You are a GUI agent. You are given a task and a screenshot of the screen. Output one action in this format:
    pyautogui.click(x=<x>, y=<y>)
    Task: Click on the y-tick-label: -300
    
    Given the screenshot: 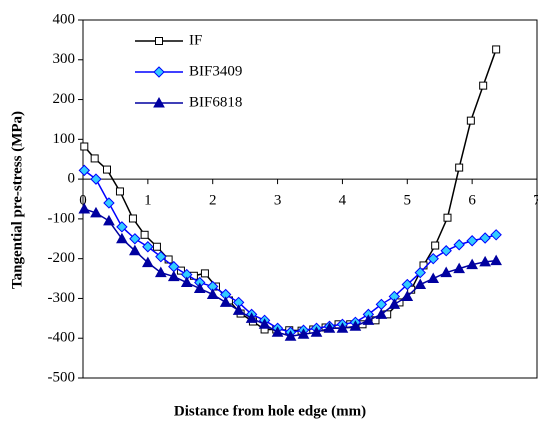 What is the action you would take?
    pyautogui.click(x=62, y=298)
    